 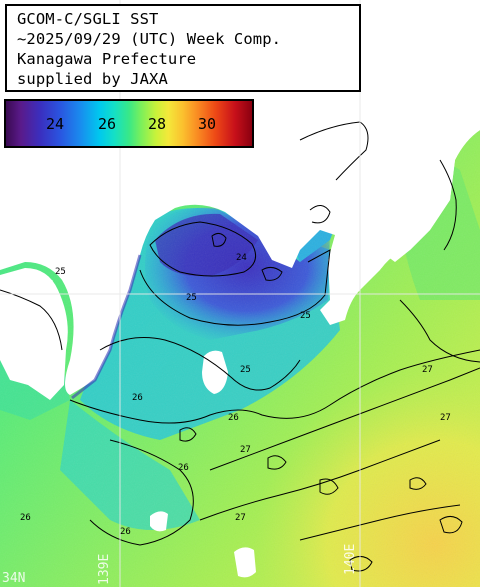 I want to click on sst-colorbar: 24 26 28 30, so click(x=129, y=123).